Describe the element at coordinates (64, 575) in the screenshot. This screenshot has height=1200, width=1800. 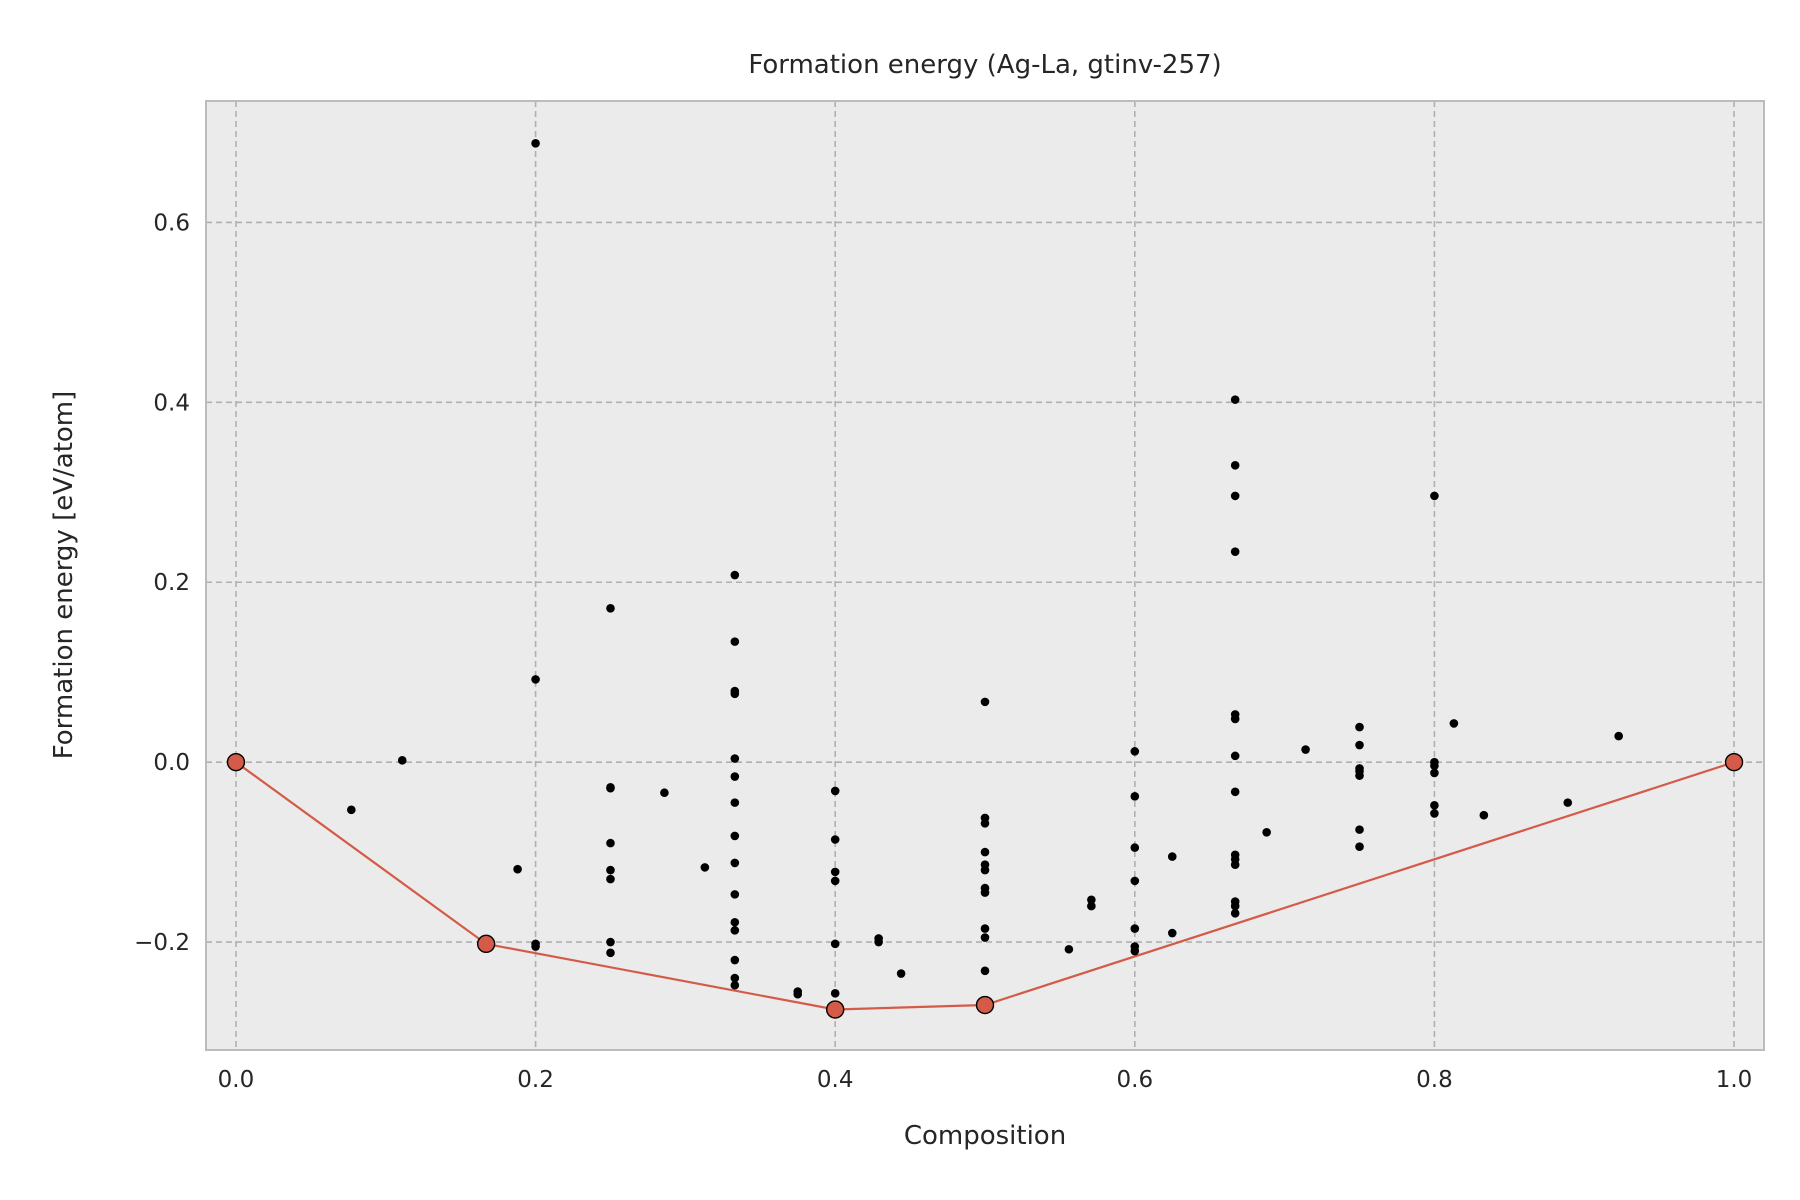
I see `y-axis-label: Formation energy [eV/atom]` at that location.